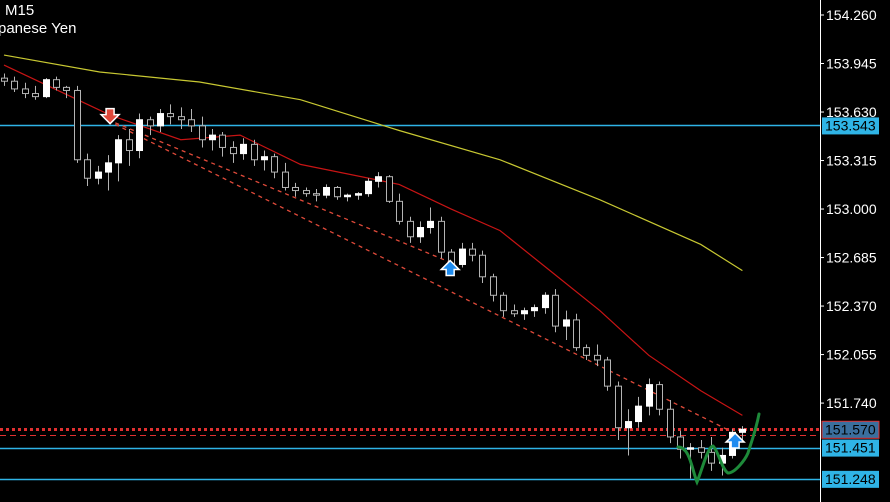  I want to click on price-level-label: 151.570, so click(850, 429).